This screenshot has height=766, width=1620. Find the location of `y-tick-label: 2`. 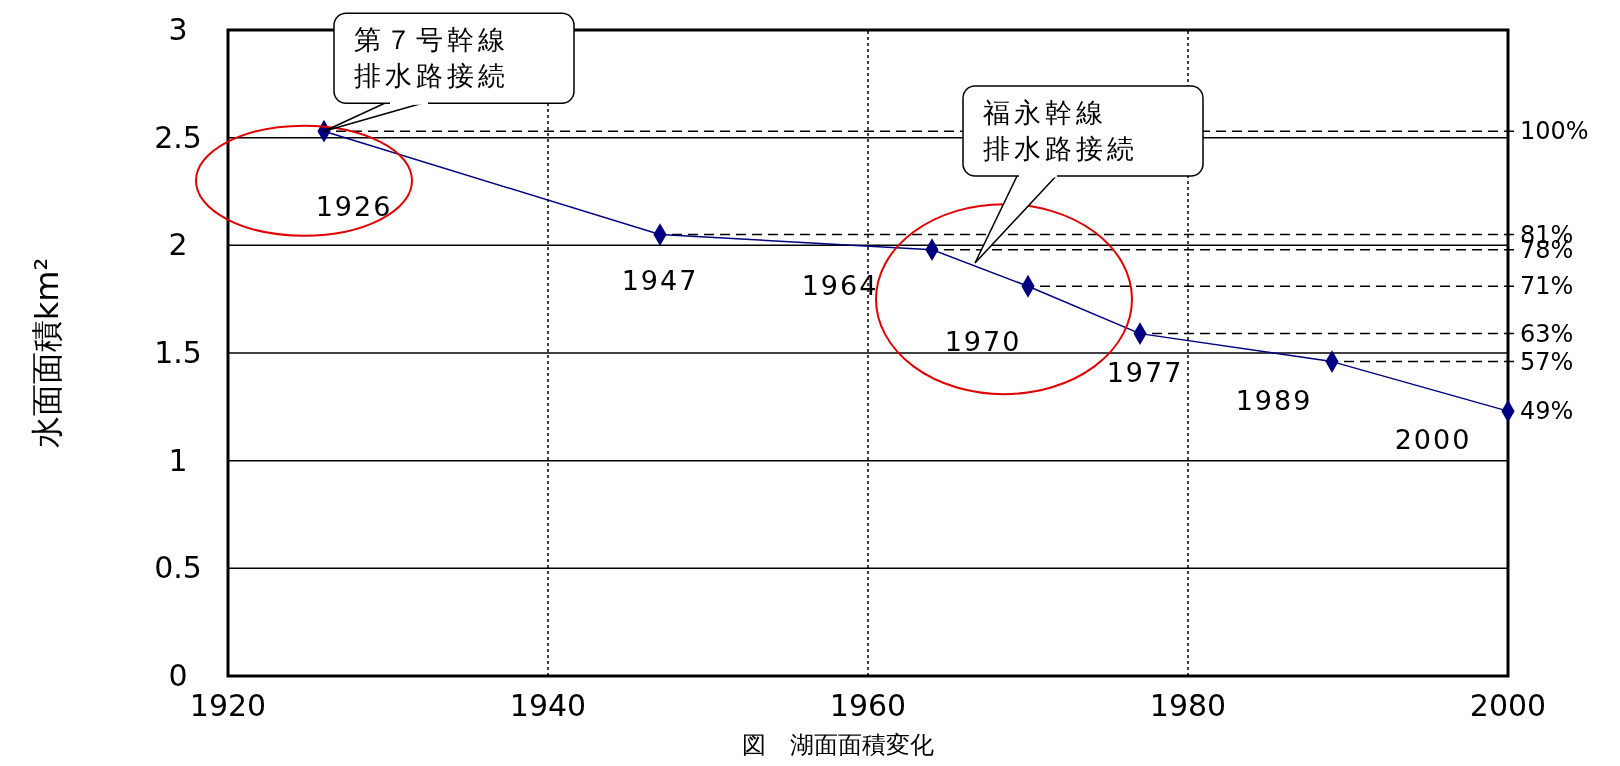

y-tick-label: 2 is located at coordinates (178, 245).